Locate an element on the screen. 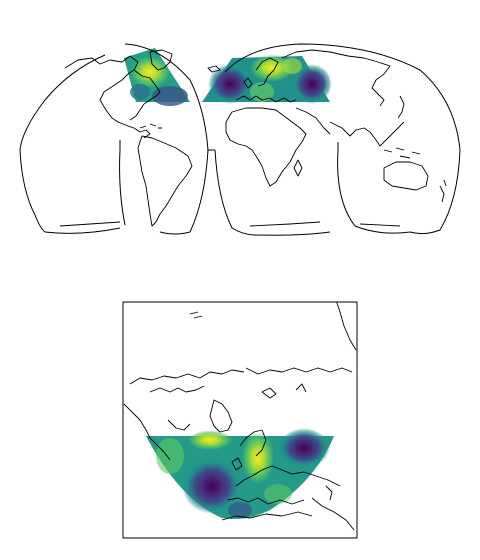 Image resolution: width=480 pixels, height=560 pixels. south-america-coast is located at coordinates (165, 181).